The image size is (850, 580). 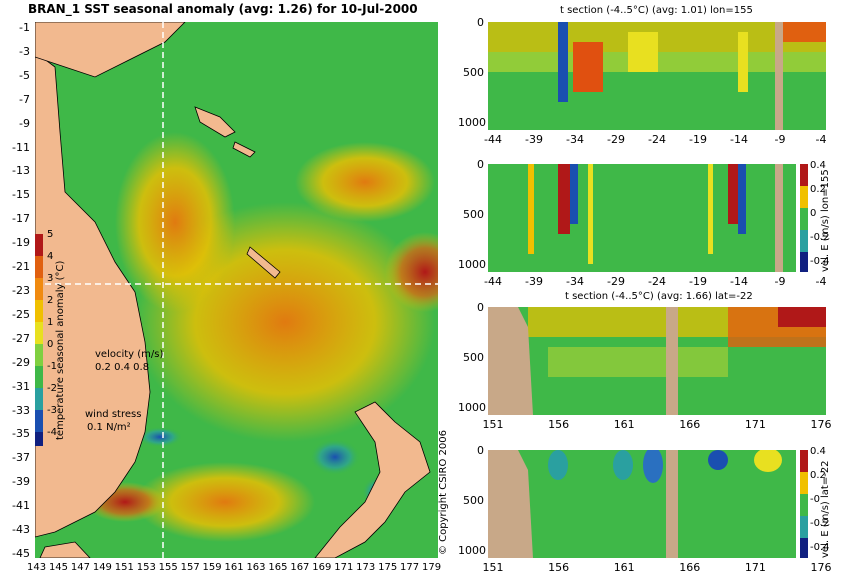 I want to click on temperature-colorbar, so click(x=39, y=340).